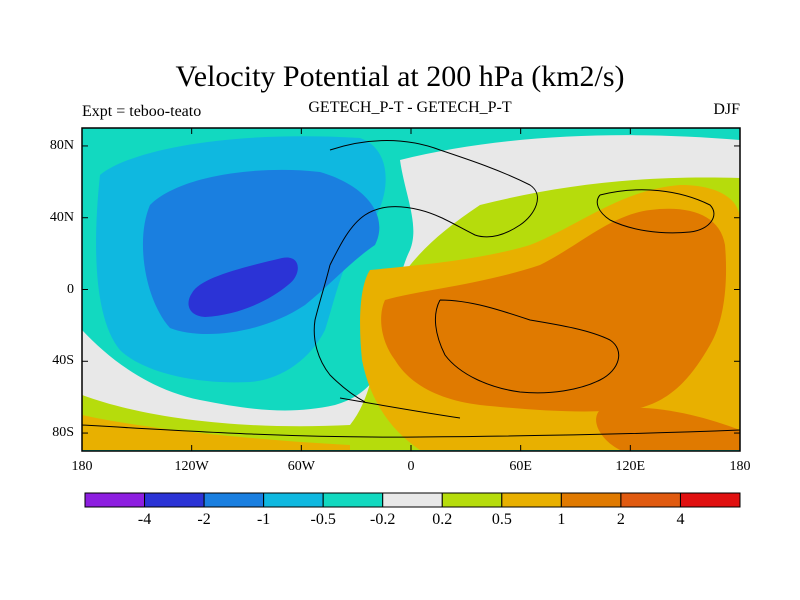 This screenshot has width=800, height=600. Describe the element at coordinates (433, 203) in the screenshot. I see `landmass-north-outline` at that location.